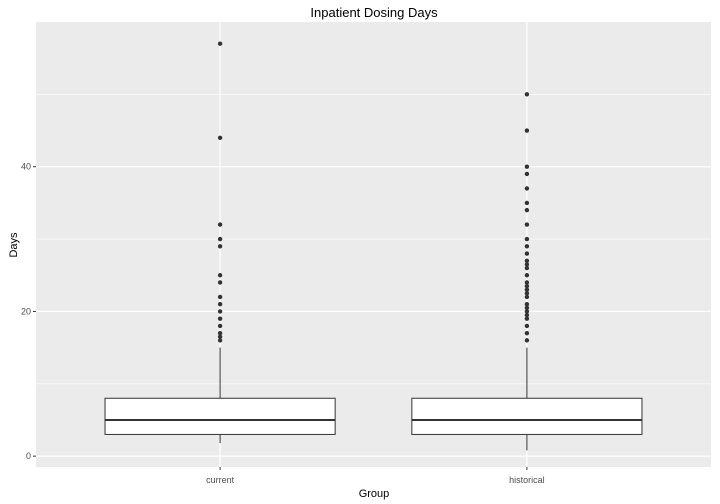 The height and width of the screenshot is (504, 720). I want to click on y-tick-label: 40, so click(26, 167).